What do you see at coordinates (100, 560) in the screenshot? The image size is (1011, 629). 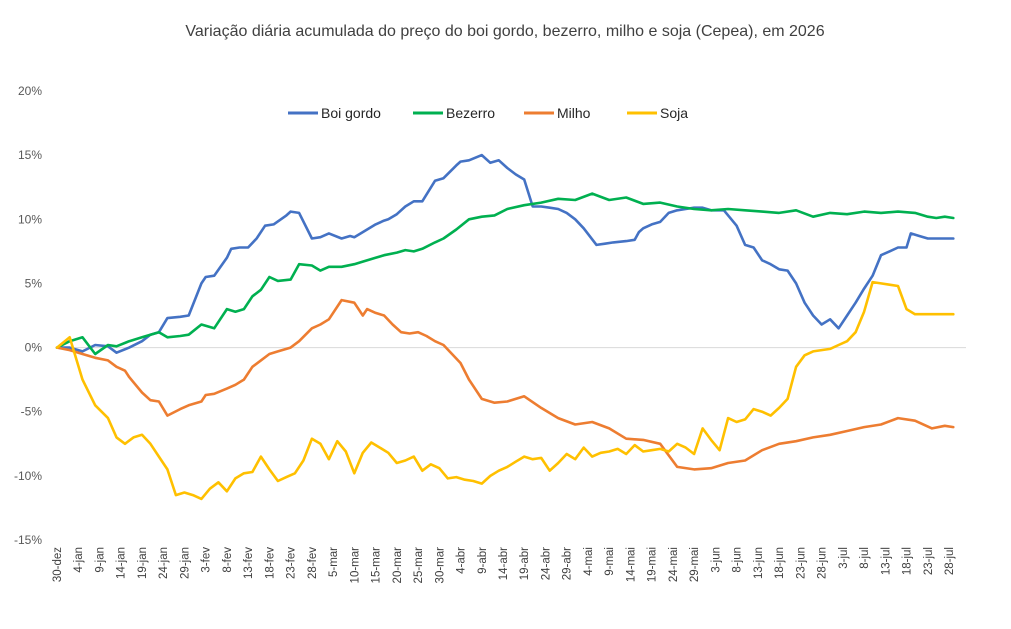 I see `x-tick-label: 9-jan` at bounding box center [100, 560].